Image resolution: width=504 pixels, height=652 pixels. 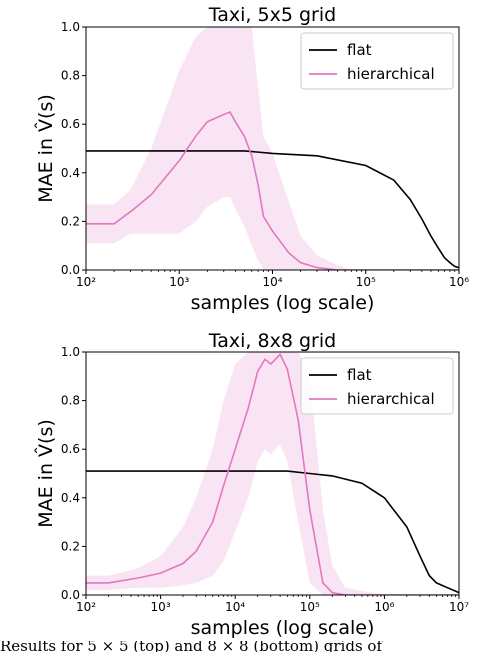 What do you see at coordinates (272, 15) in the screenshot?
I see `chart-title: Taxi, 5x5 grid` at bounding box center [272, 15].